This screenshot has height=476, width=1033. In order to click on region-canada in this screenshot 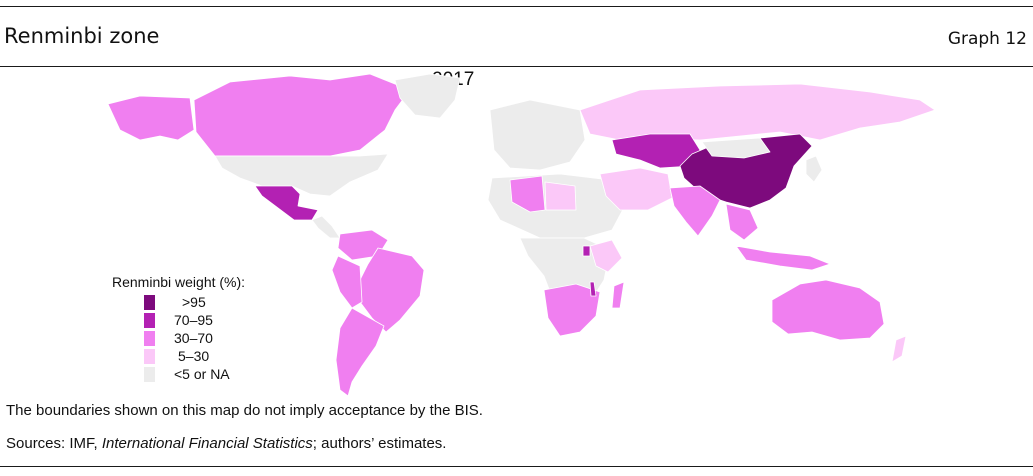, I will do `click(302, 115)`.